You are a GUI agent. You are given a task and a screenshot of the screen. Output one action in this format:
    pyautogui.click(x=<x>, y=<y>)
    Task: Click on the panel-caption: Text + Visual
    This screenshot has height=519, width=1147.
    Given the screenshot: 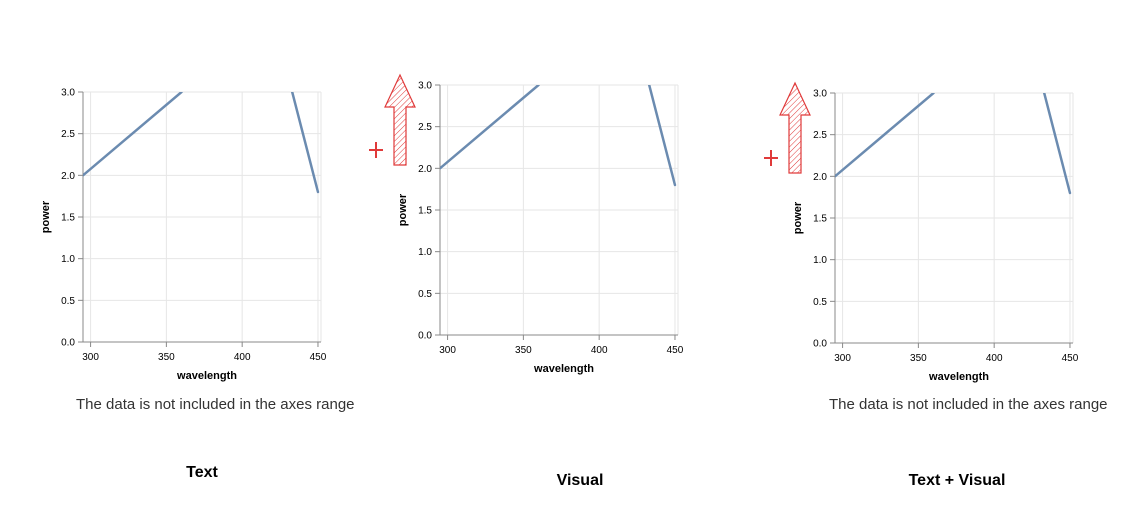 What is the action you would take?
    pyautogui.click(x=957, y=480)
    